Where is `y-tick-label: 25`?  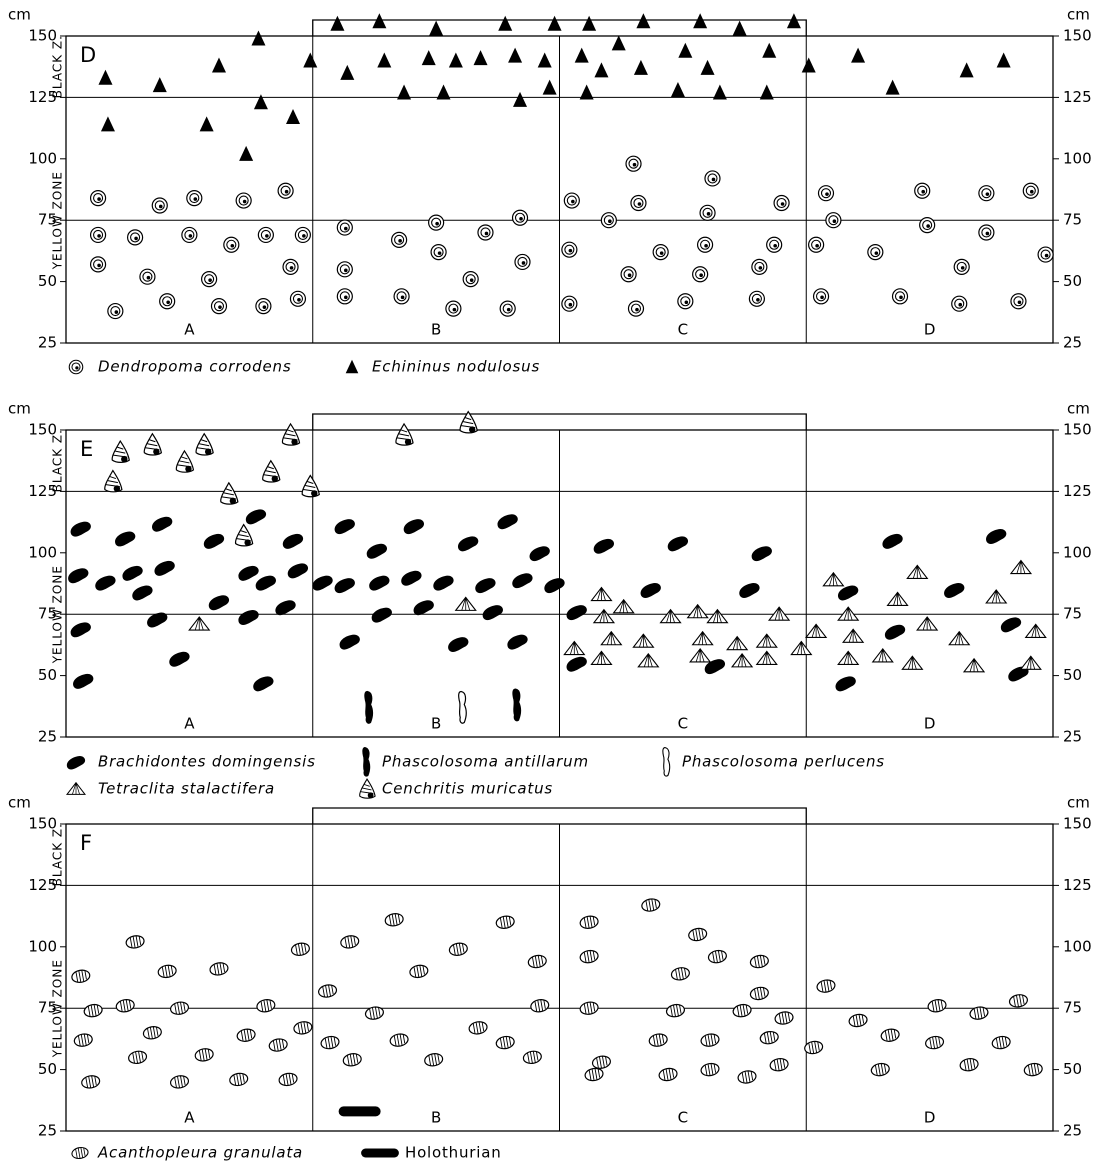 y-tick-label: 25 is located at coordinates (47, 737).